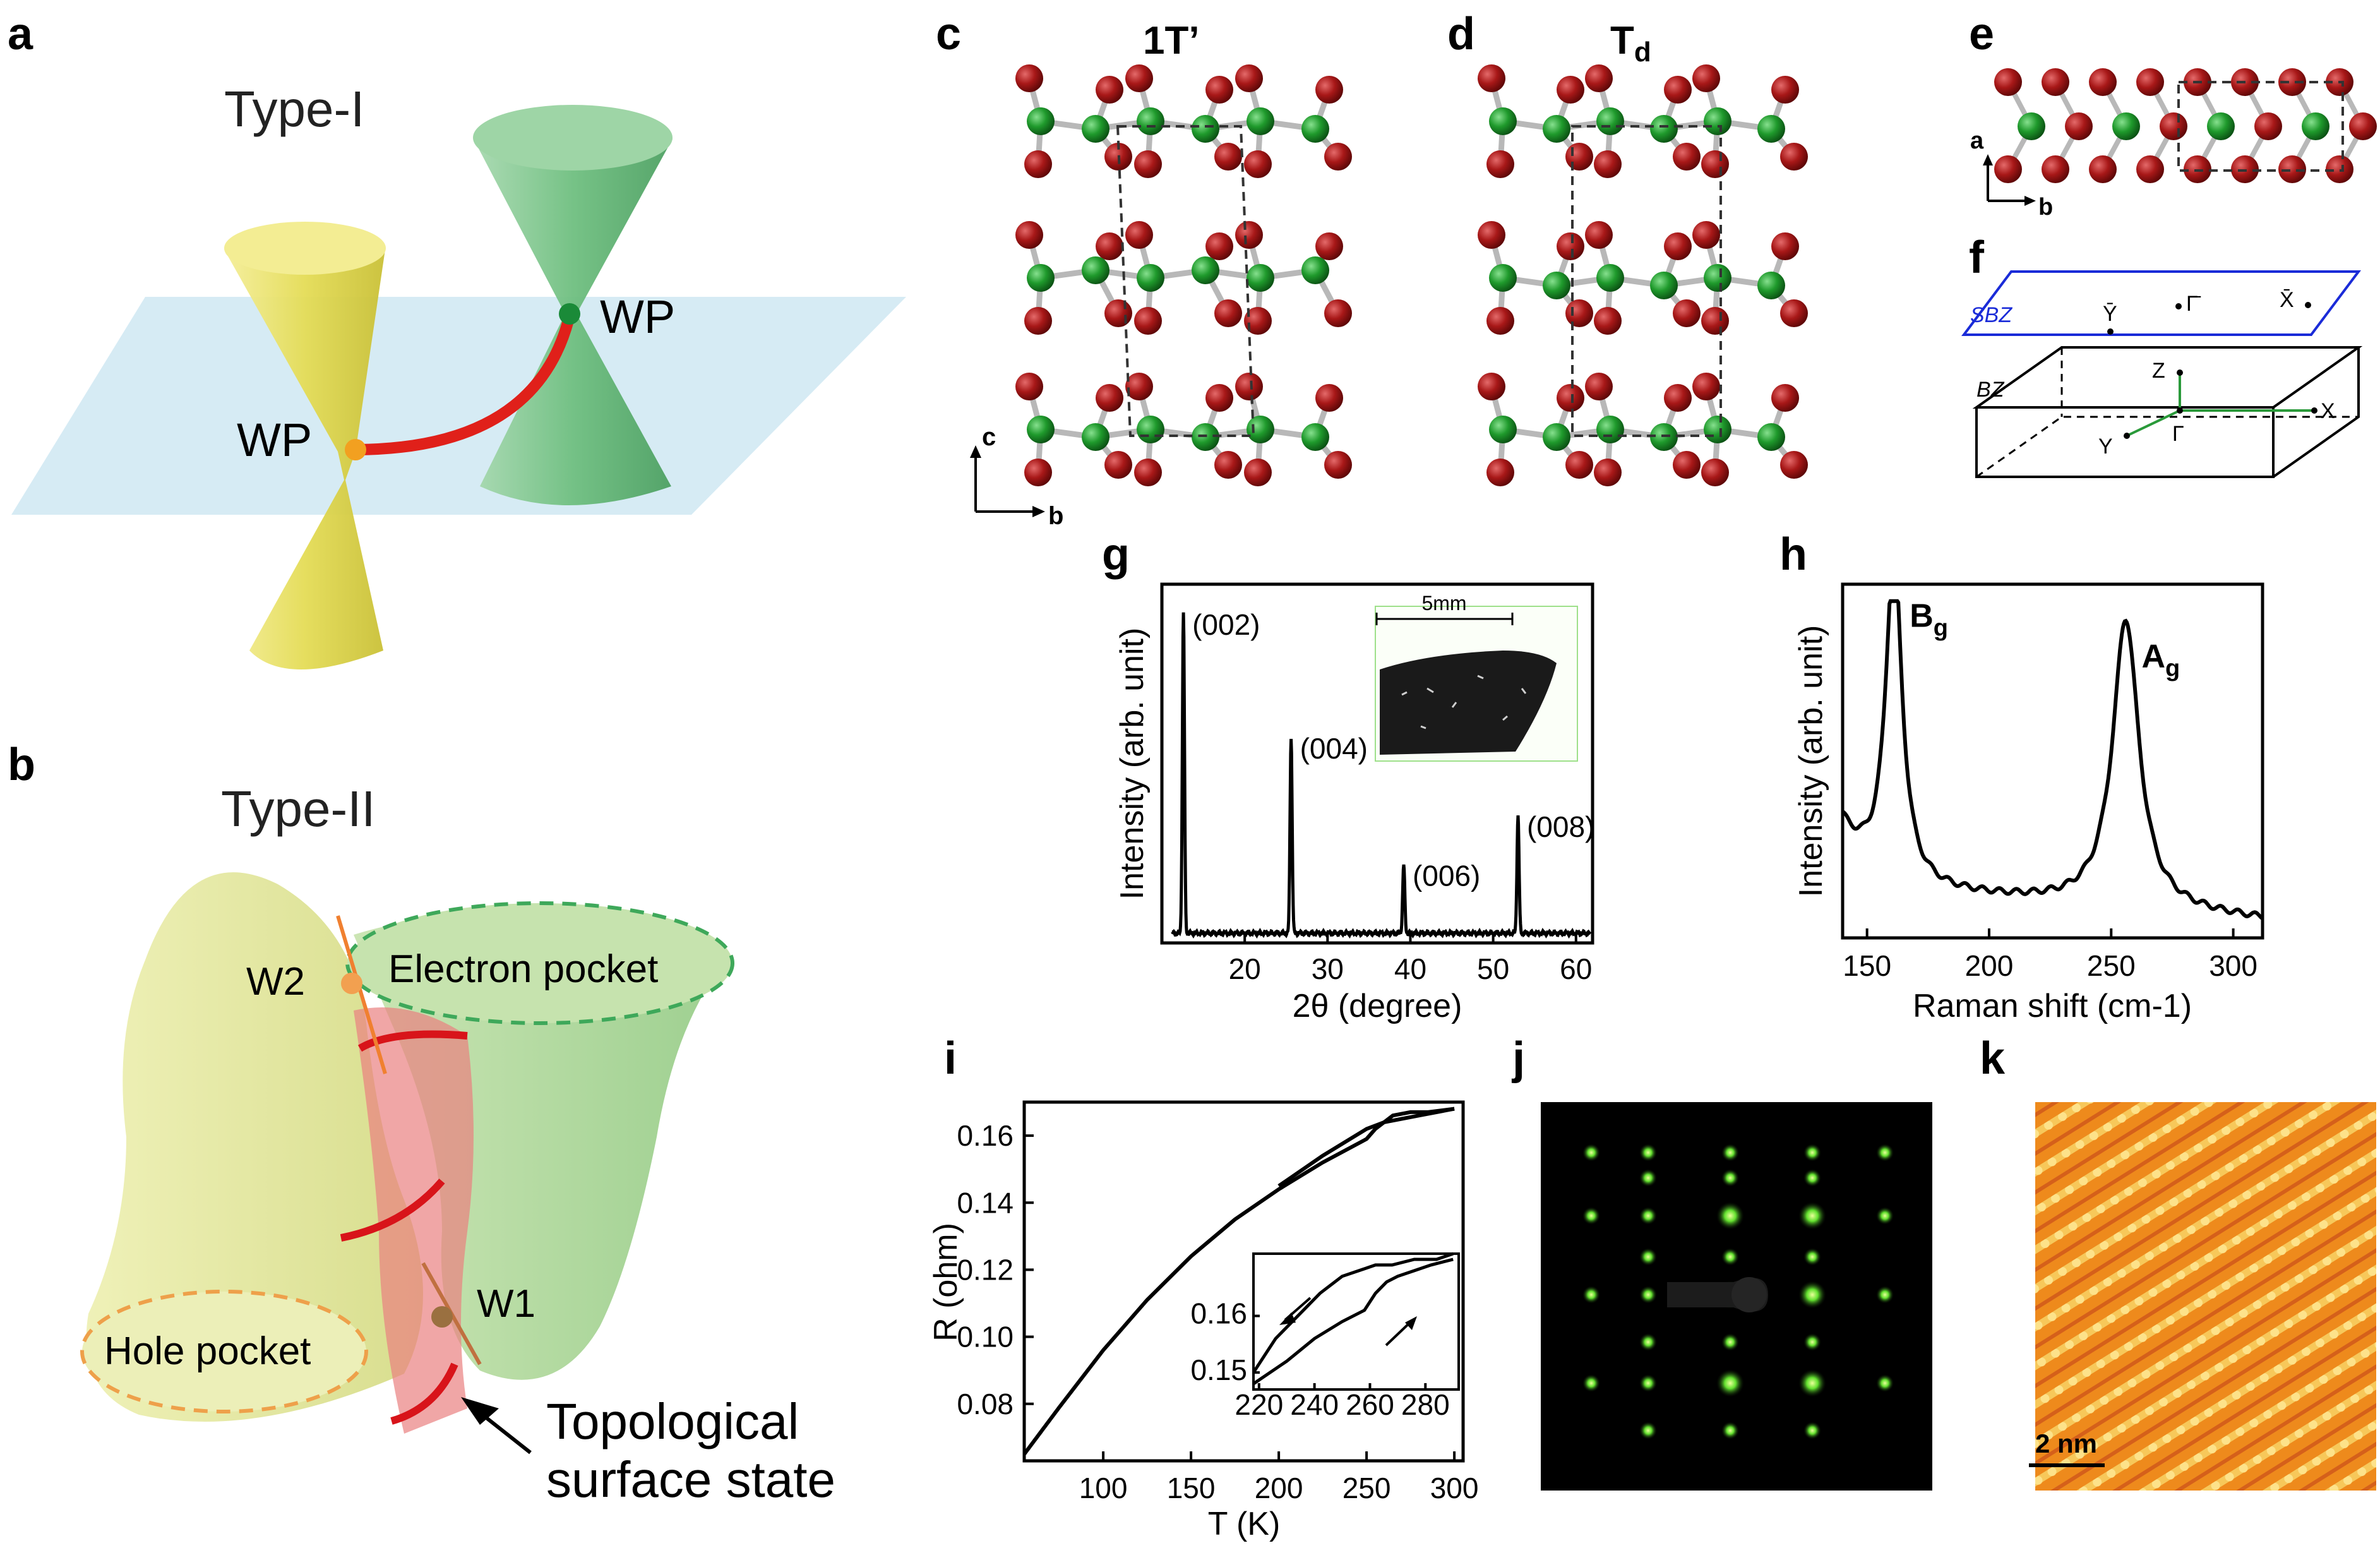 This screenshot has width=2380, height=1548. I want to click on panel-e: e a b, so click(2173, 114).